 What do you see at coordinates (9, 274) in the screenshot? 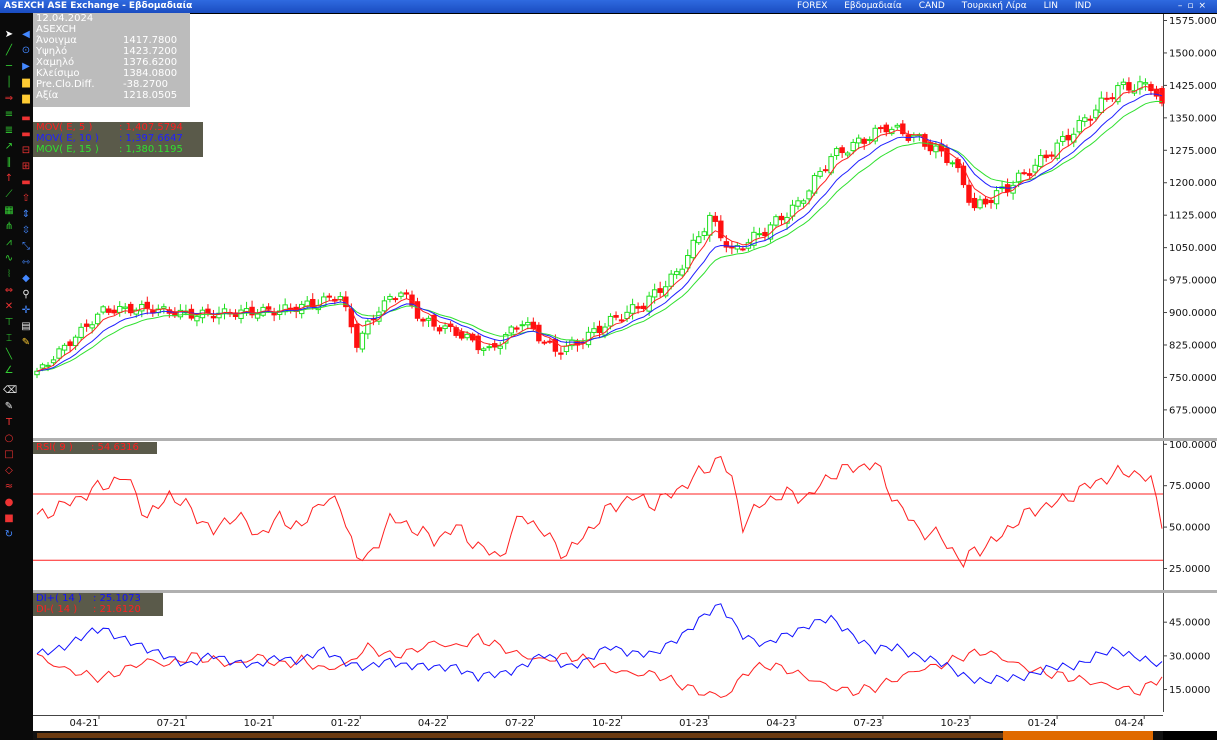
I see `cycle-icon: ⦚` at bounding box center [9, 274].